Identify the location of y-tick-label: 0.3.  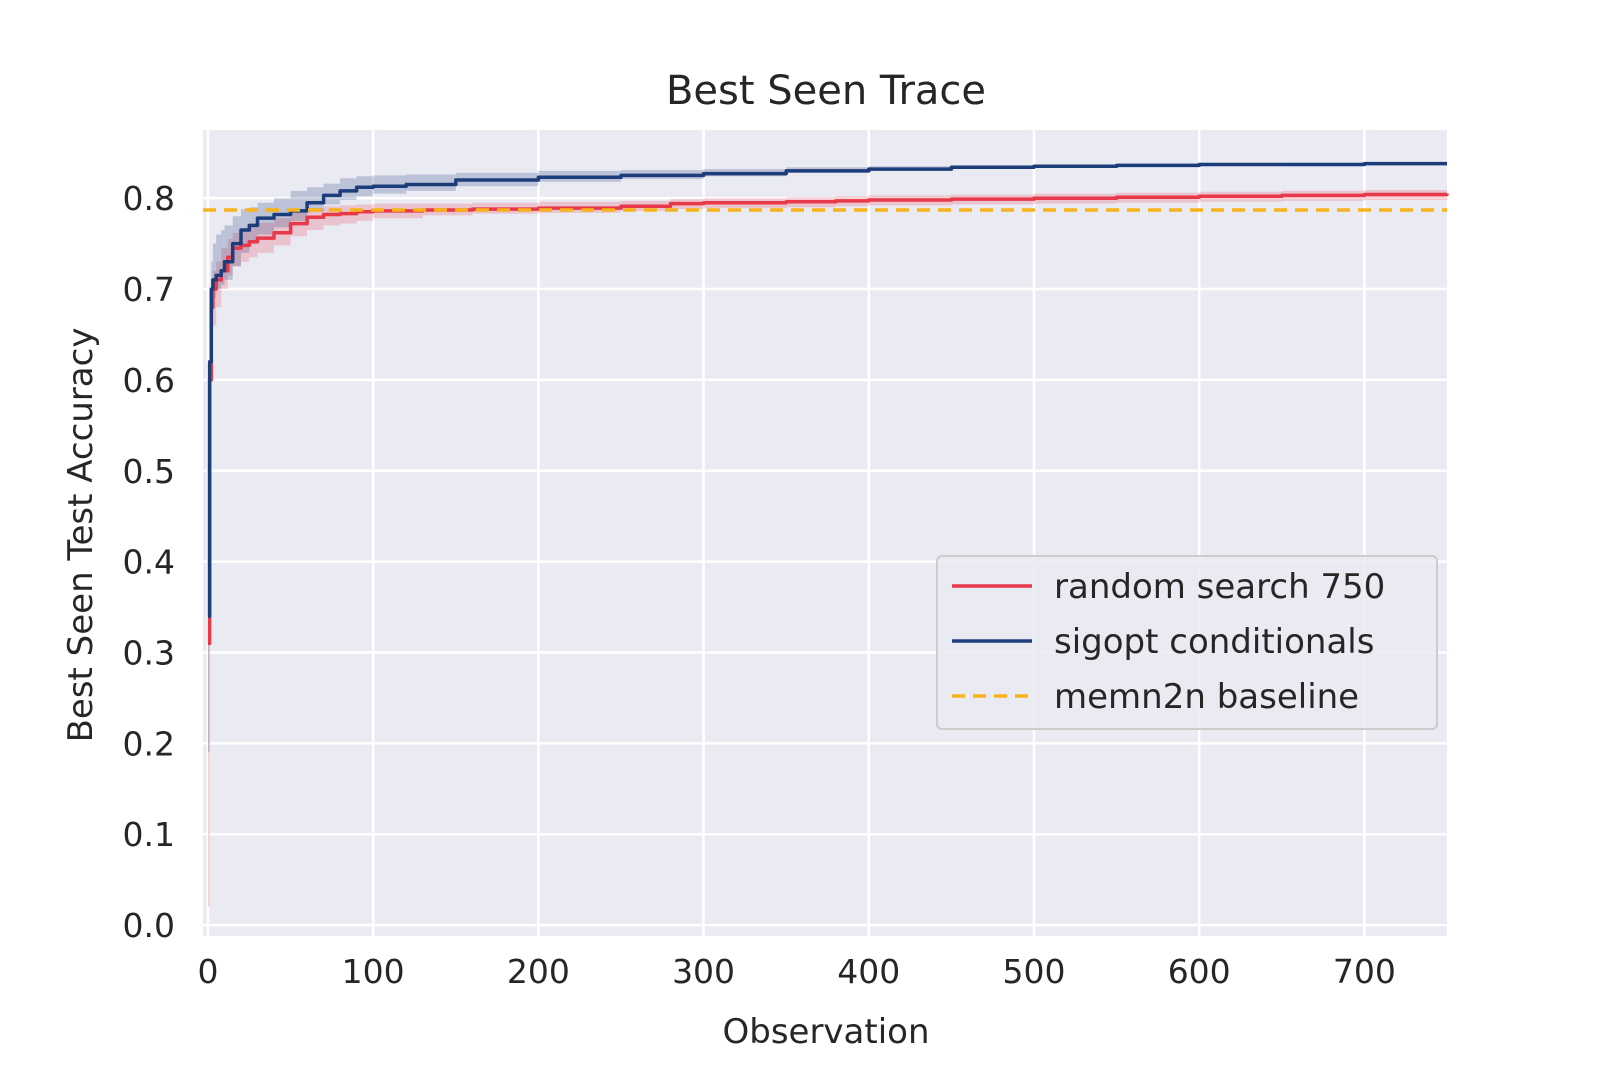
(149, 652).